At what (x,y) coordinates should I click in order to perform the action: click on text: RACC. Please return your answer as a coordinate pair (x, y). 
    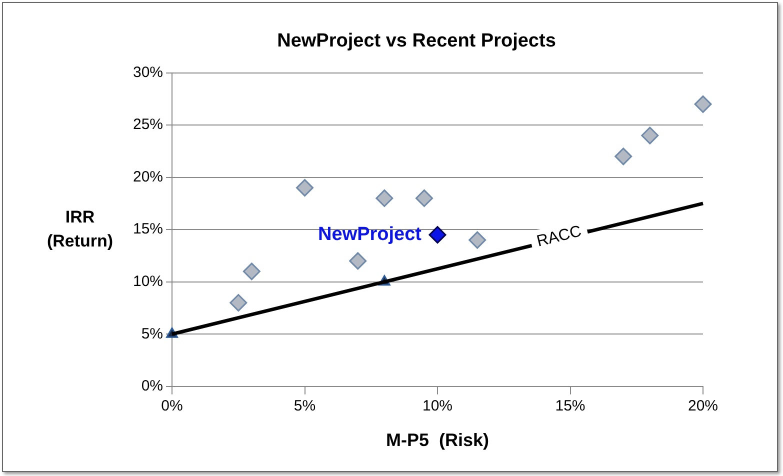
    Looking at the image, I should click on (559, 236).